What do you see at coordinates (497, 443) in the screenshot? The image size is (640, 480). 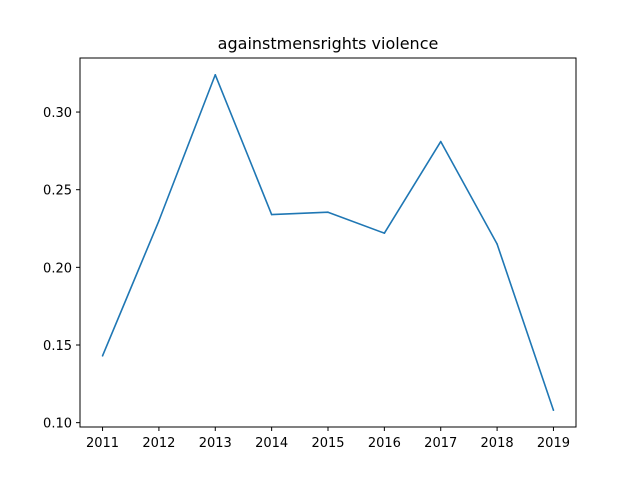 I see `x-tick-label: 2018` at bounding box center [497, 443].